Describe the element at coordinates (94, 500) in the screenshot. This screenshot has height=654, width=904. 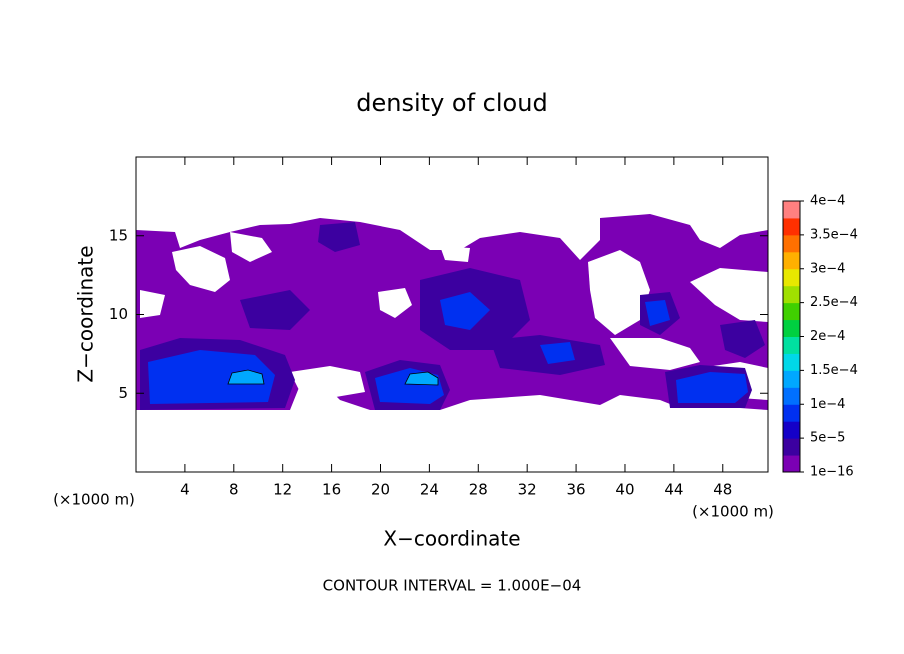
I see `x-unit-left: (×1000 m)` at that location.